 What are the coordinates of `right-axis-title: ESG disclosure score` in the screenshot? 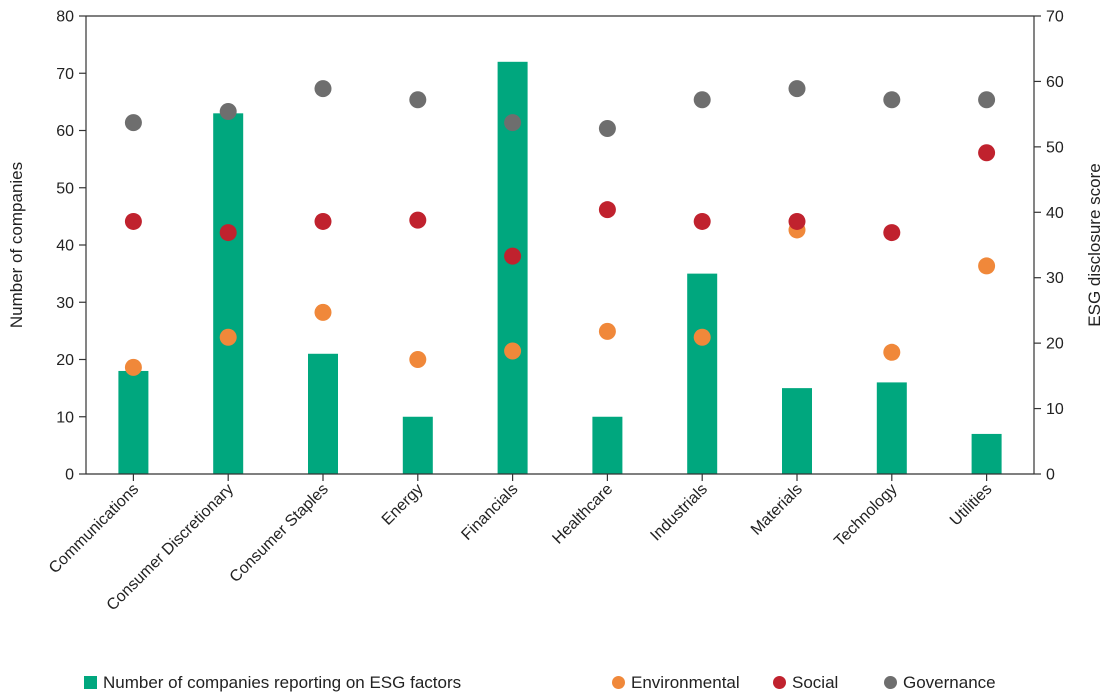 It's located at (1094, 244).